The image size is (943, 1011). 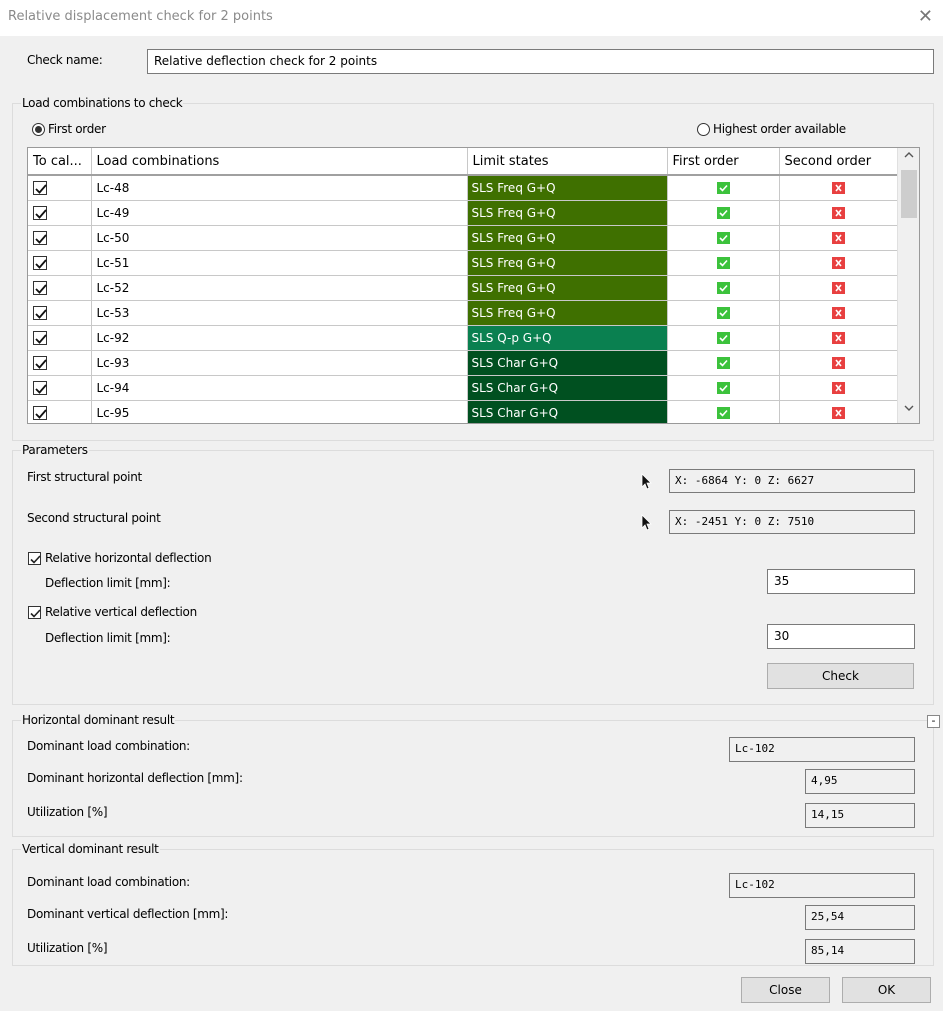 What do you see at coordinates (98, 720) in the screenshot?
I see `horizontal-result-group-title: Horizontal dominant result` at bounding box center [98, 720].